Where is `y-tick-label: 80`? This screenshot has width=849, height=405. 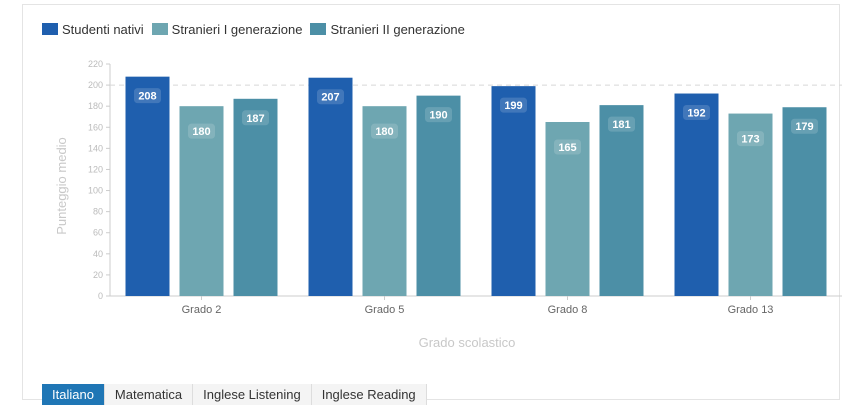 y-tick-label: 80 is located at coordinates (98, 212).